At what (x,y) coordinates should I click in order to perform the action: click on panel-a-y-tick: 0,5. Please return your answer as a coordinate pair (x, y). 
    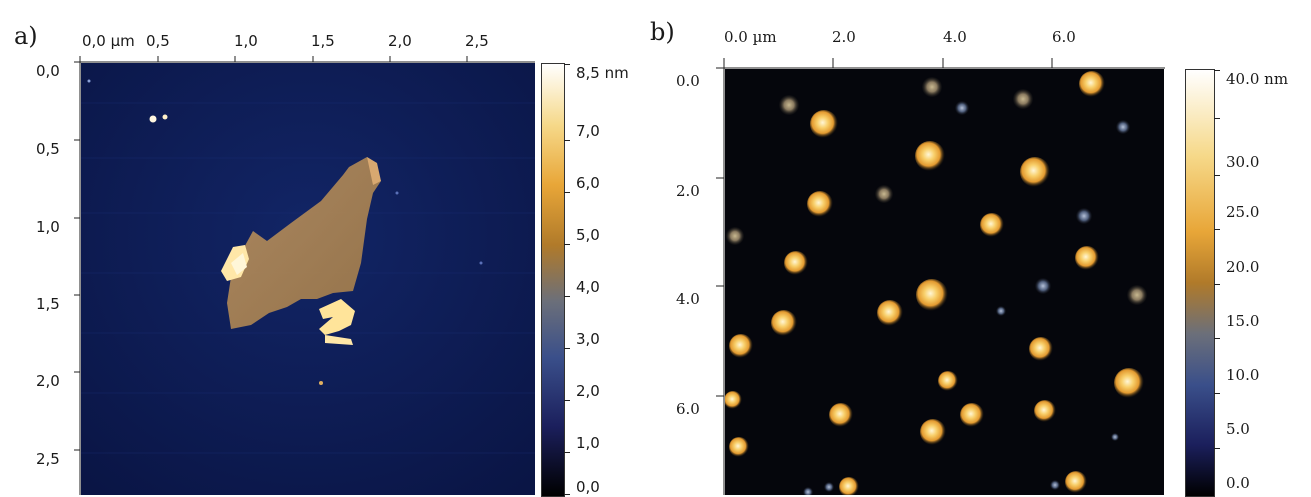
    Looking at the image, I should click on (48, 149).